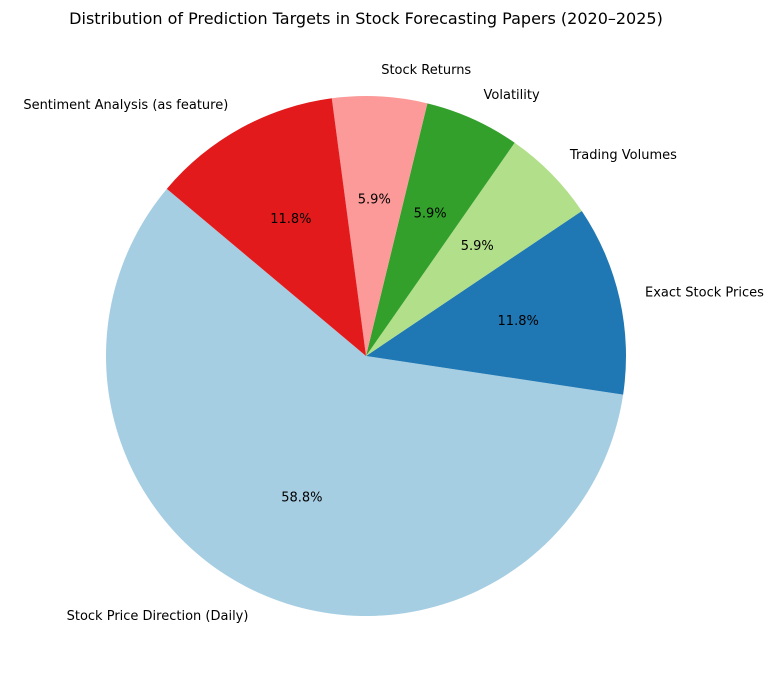  What do you see at coordinates (440, 230) in the screenshot?
I see `pie-slice-volatility` at bounding box center [440, 230].